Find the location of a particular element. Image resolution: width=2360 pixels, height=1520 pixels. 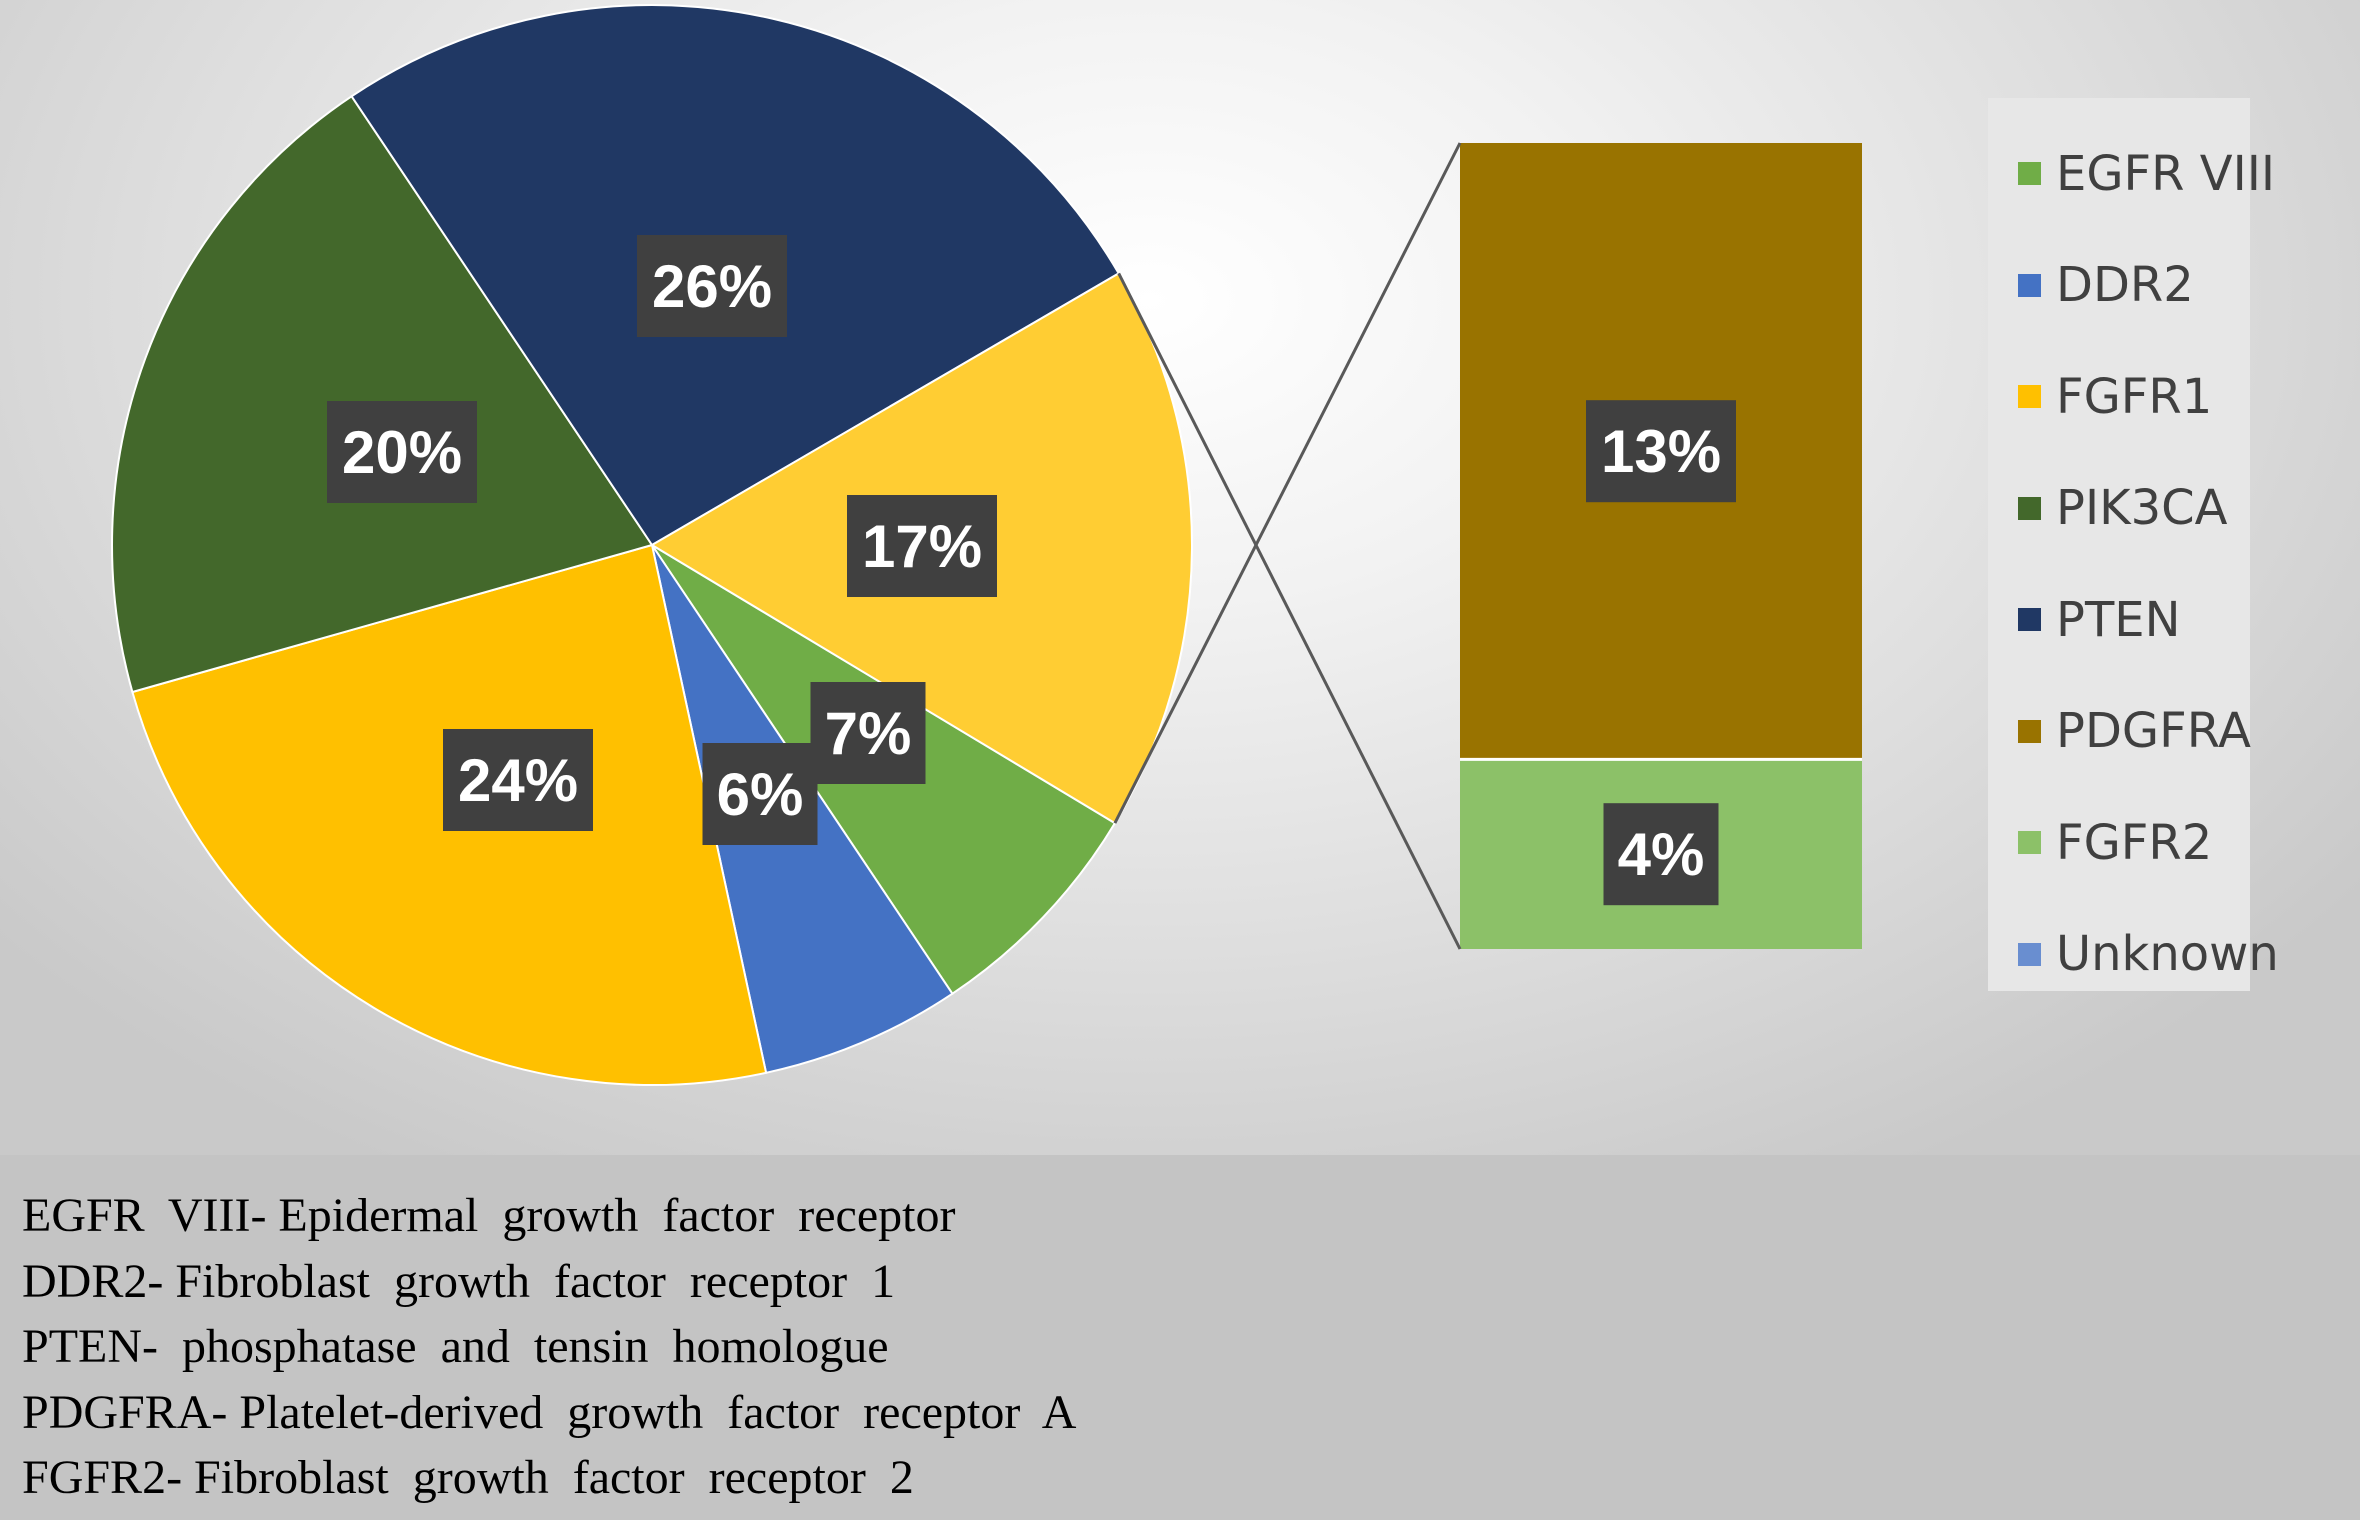

legend-item-ddr2: DDR2 is located at coordinates (2134, 286).